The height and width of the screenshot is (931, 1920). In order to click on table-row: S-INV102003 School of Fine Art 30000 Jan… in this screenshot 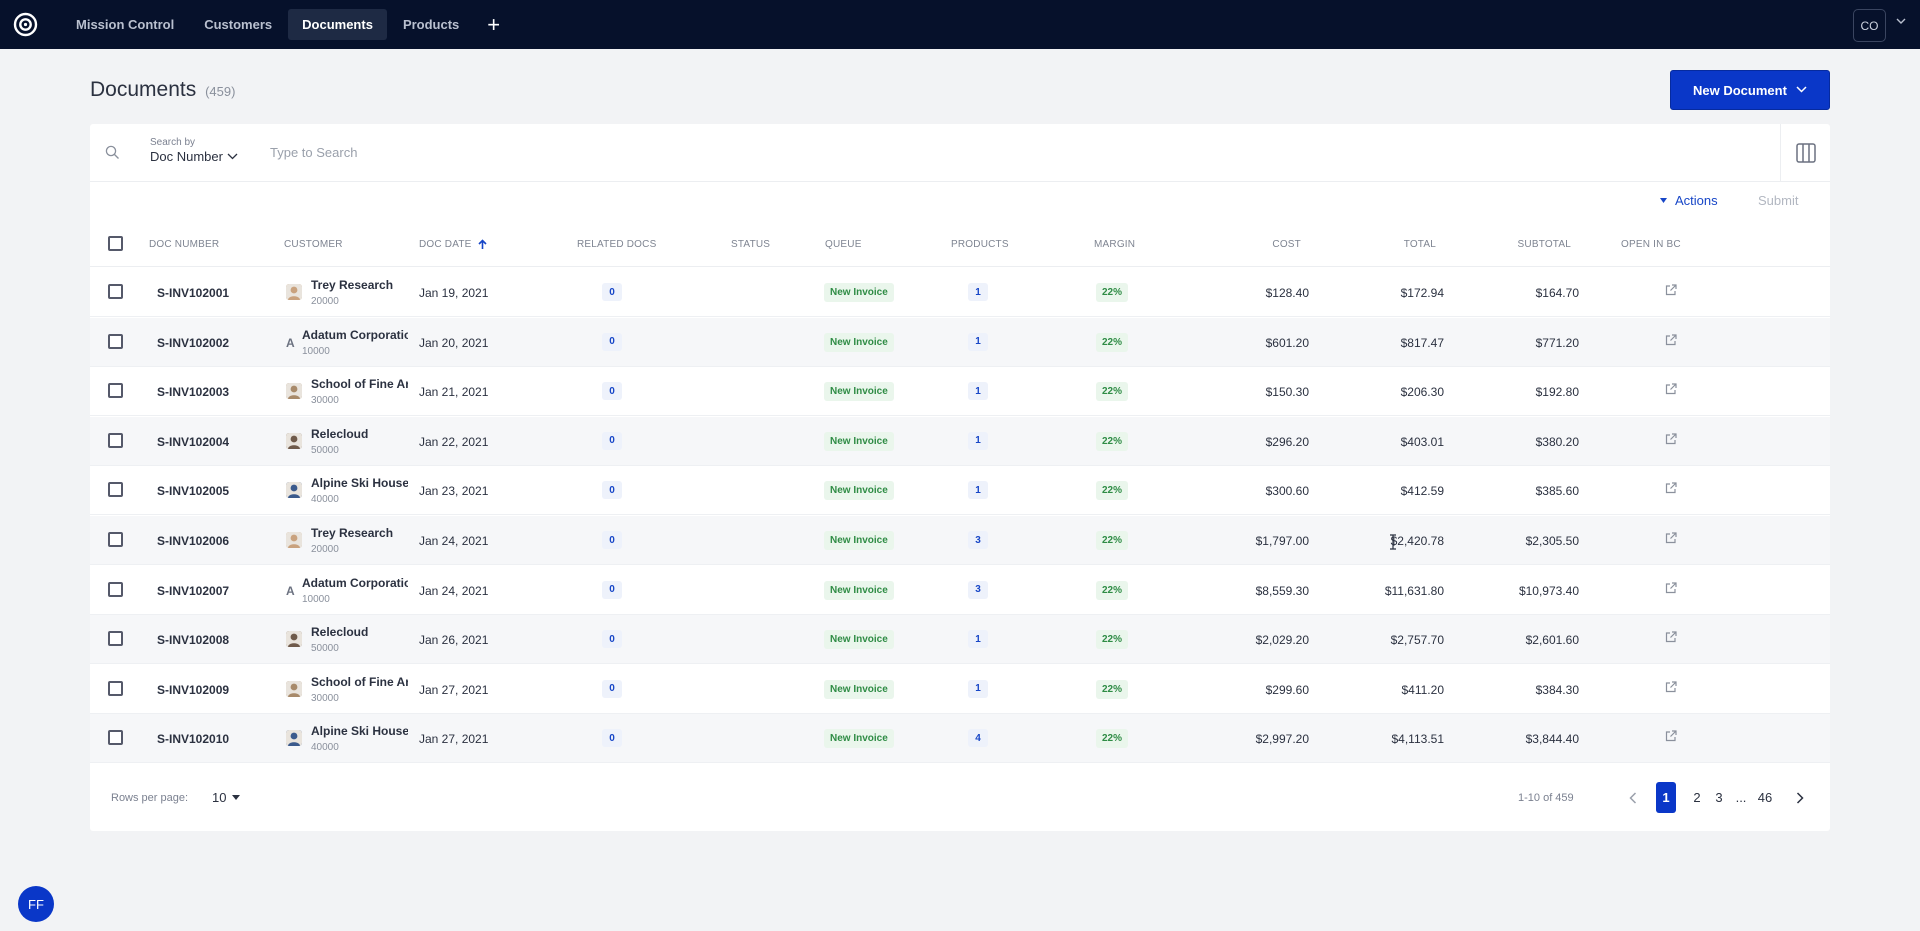, I will do `click(960, 392)`.